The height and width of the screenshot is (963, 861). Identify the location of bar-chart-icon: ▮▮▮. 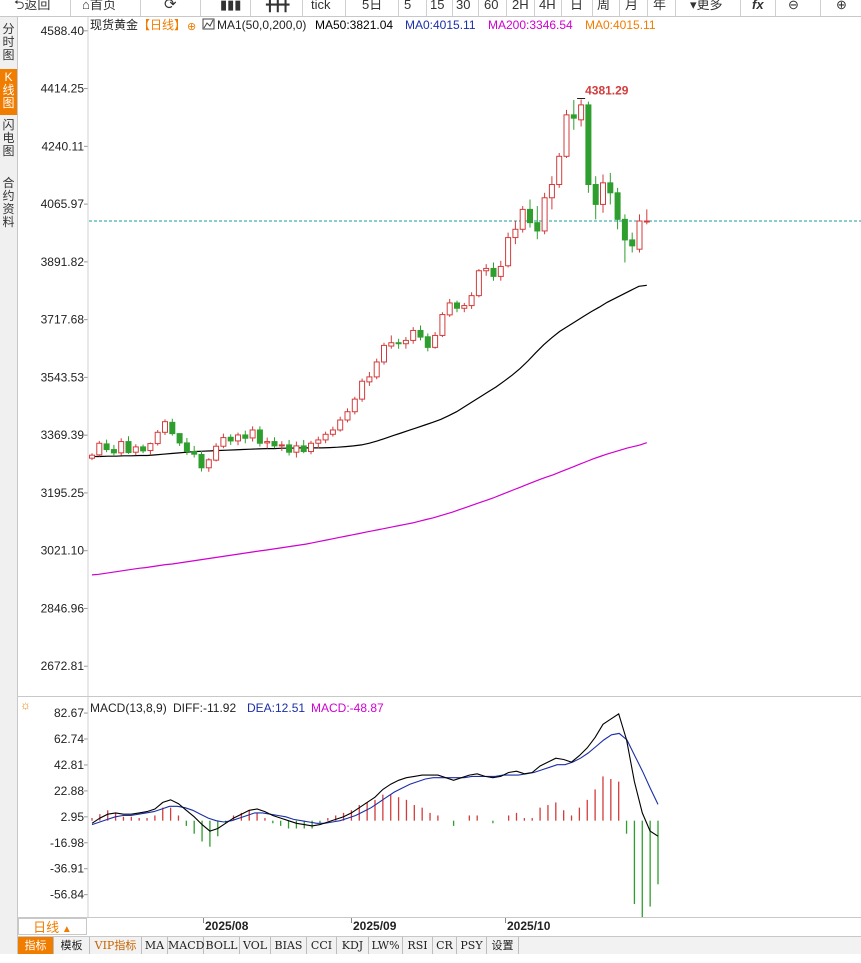
(231, 6).